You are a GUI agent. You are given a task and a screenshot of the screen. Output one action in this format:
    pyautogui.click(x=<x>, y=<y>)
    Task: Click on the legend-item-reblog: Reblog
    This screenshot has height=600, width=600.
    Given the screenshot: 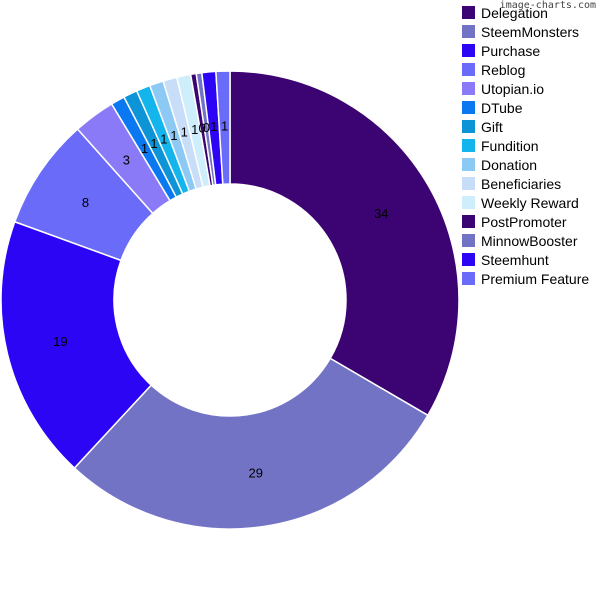 What is the action you would take?
    pyautogui.click(x=525, y=69)
    